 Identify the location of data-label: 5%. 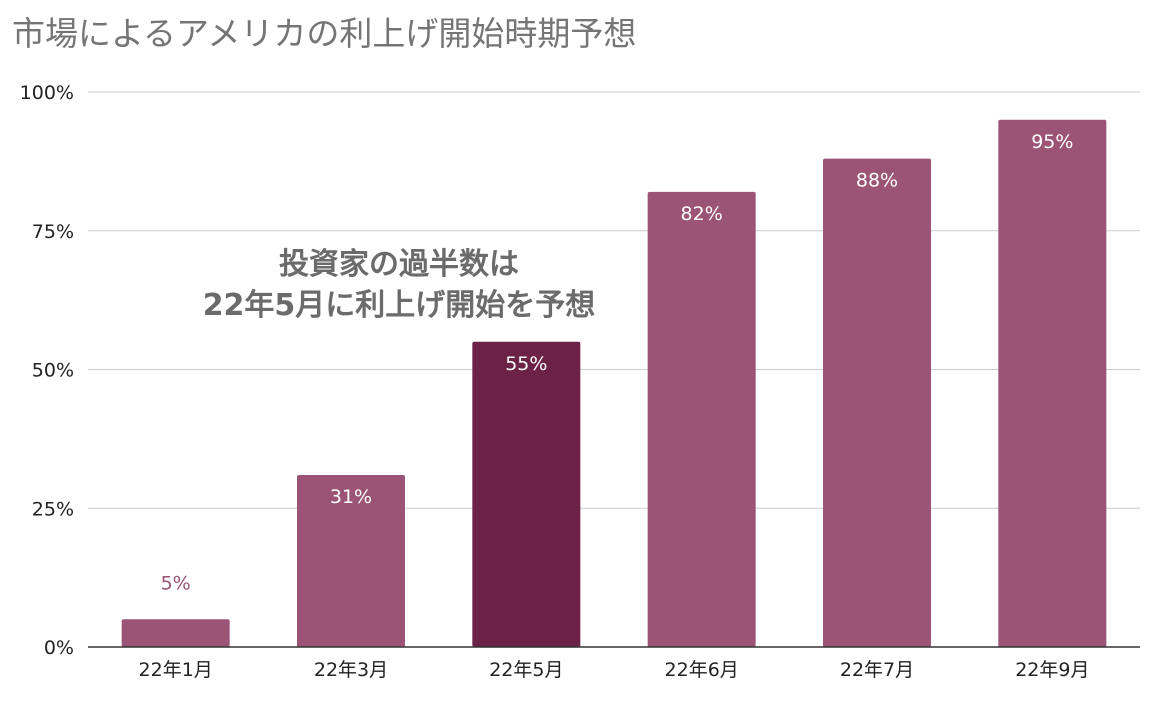
(176, 583).